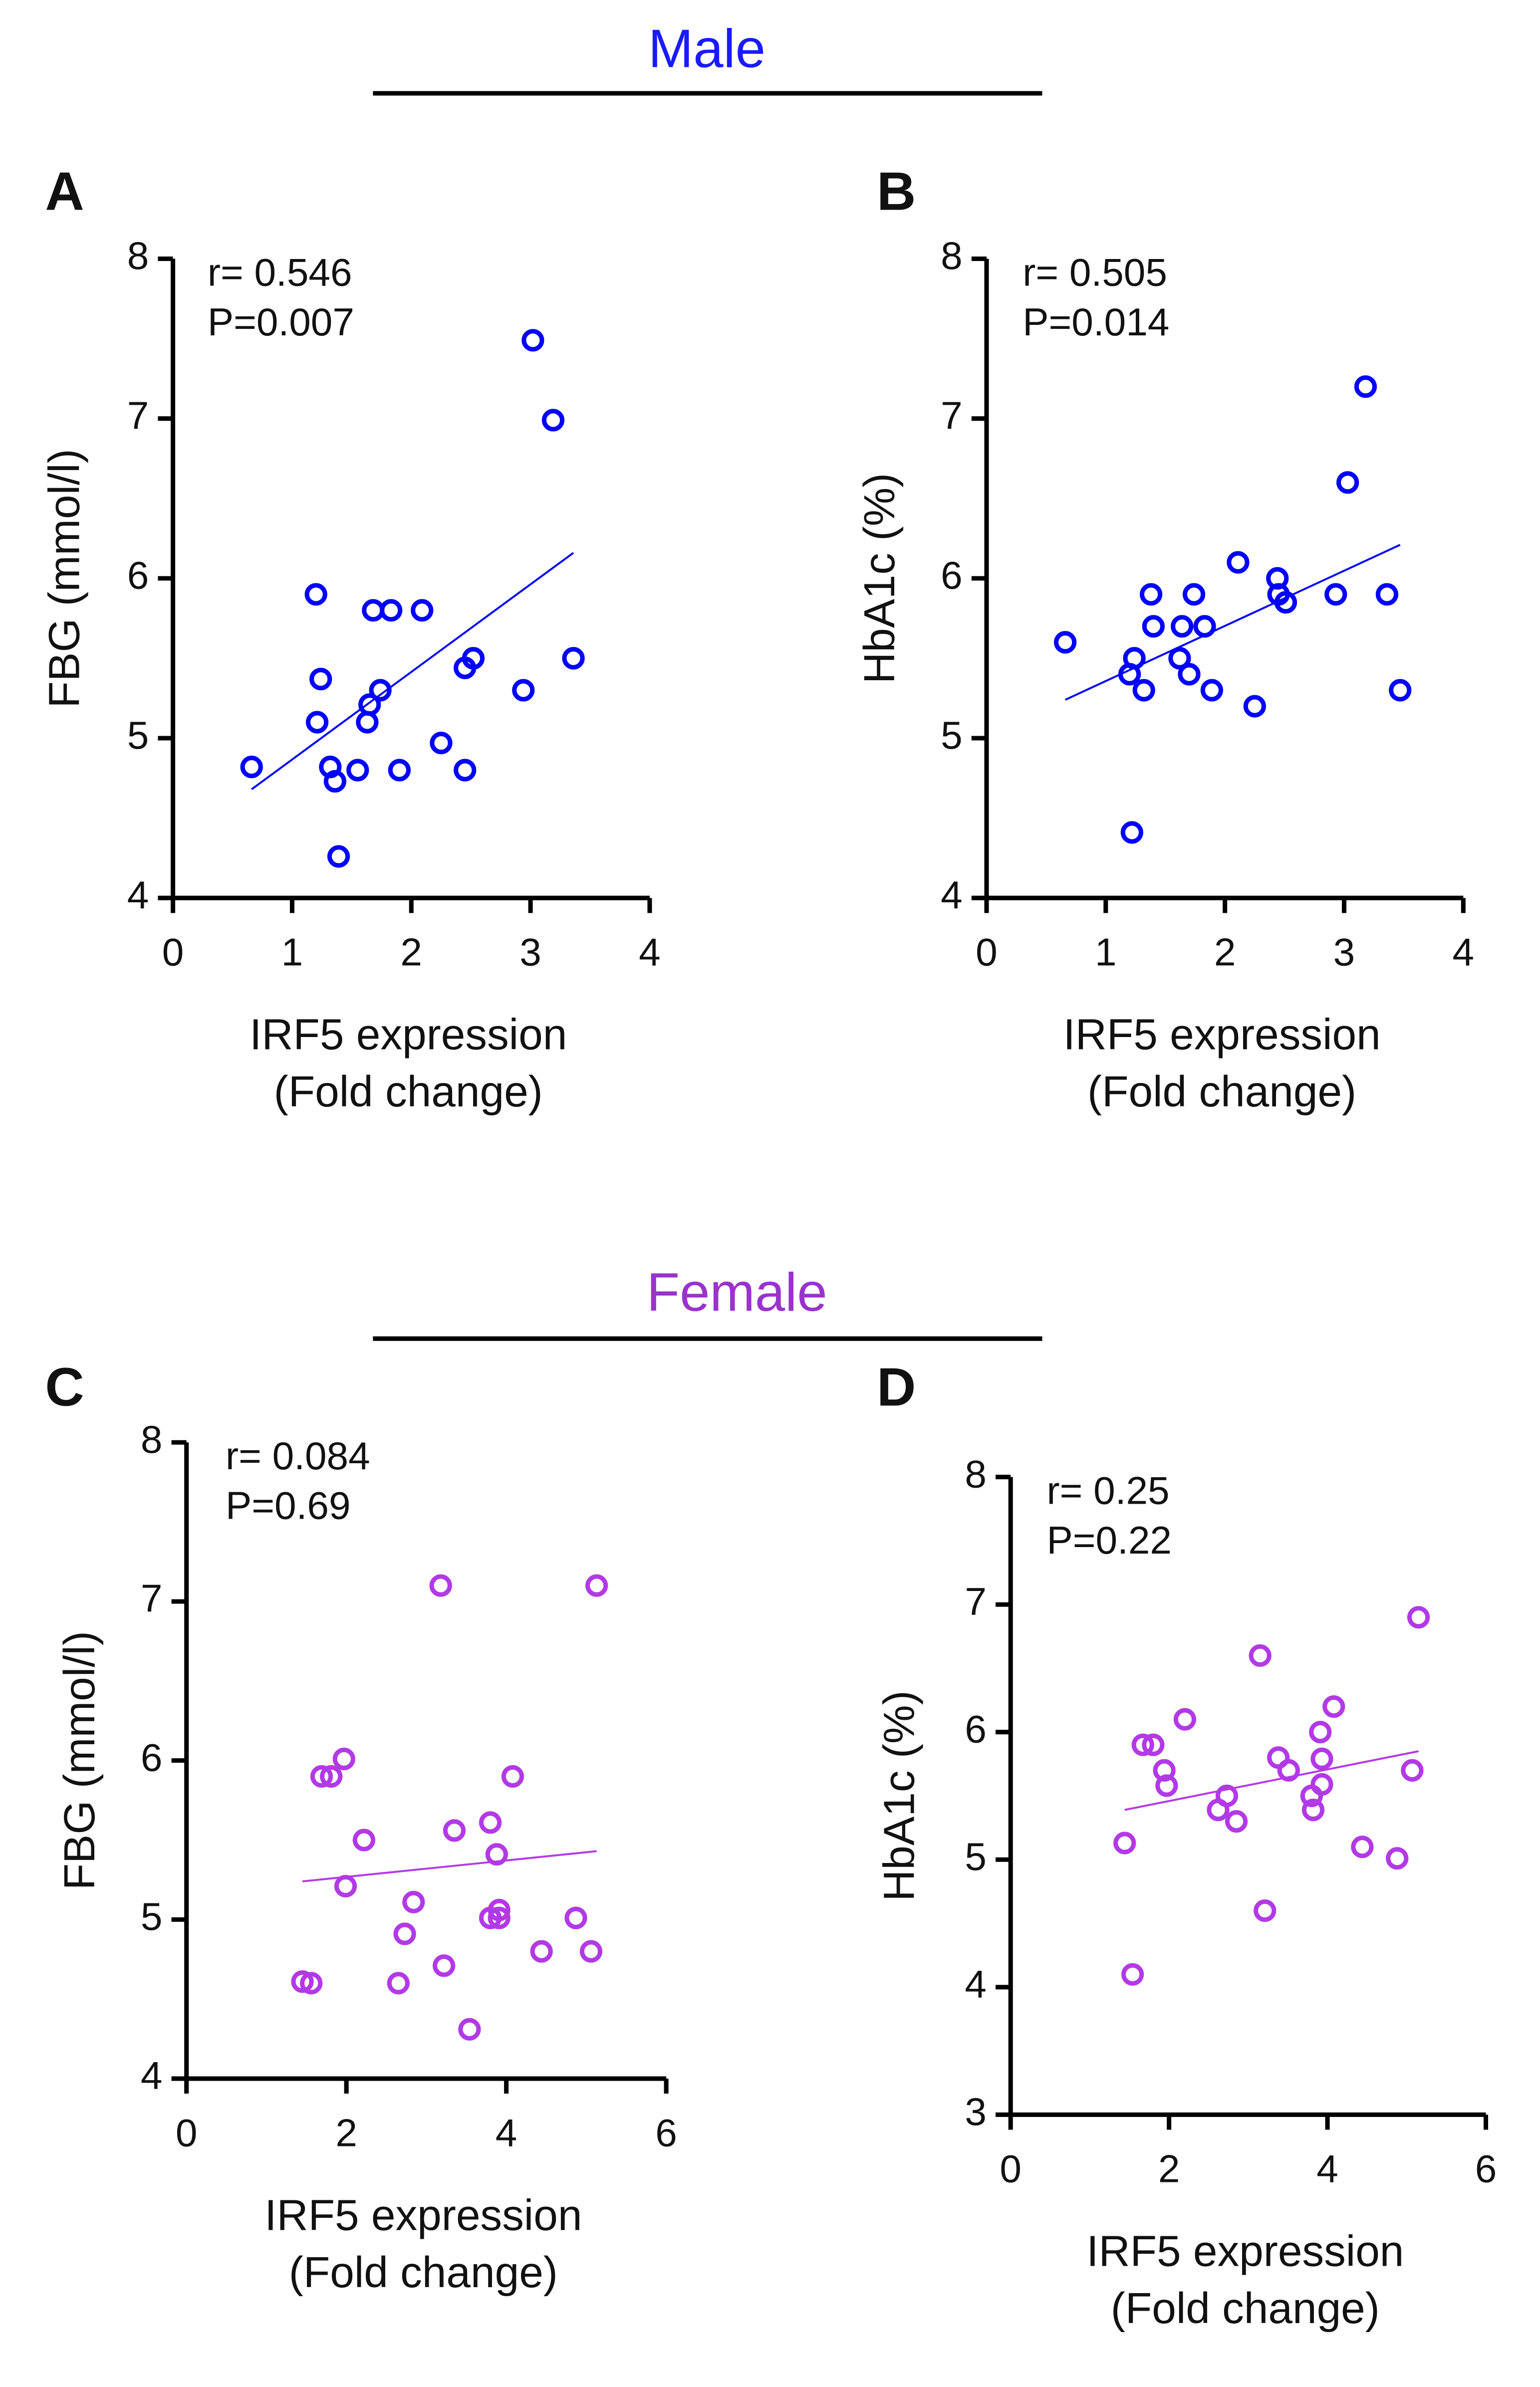 This screenshot has height=2387, width=1540. Describe the element at coordinates (737, 1292) in the screenshot. I see `section-heading: Female` at that location.